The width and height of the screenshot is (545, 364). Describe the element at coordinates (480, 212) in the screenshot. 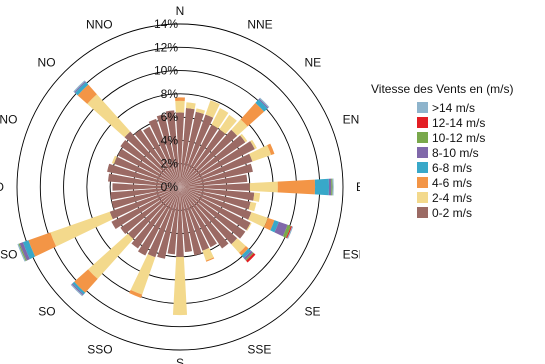

I see `legend-item: 0-2 m/s` at that location.